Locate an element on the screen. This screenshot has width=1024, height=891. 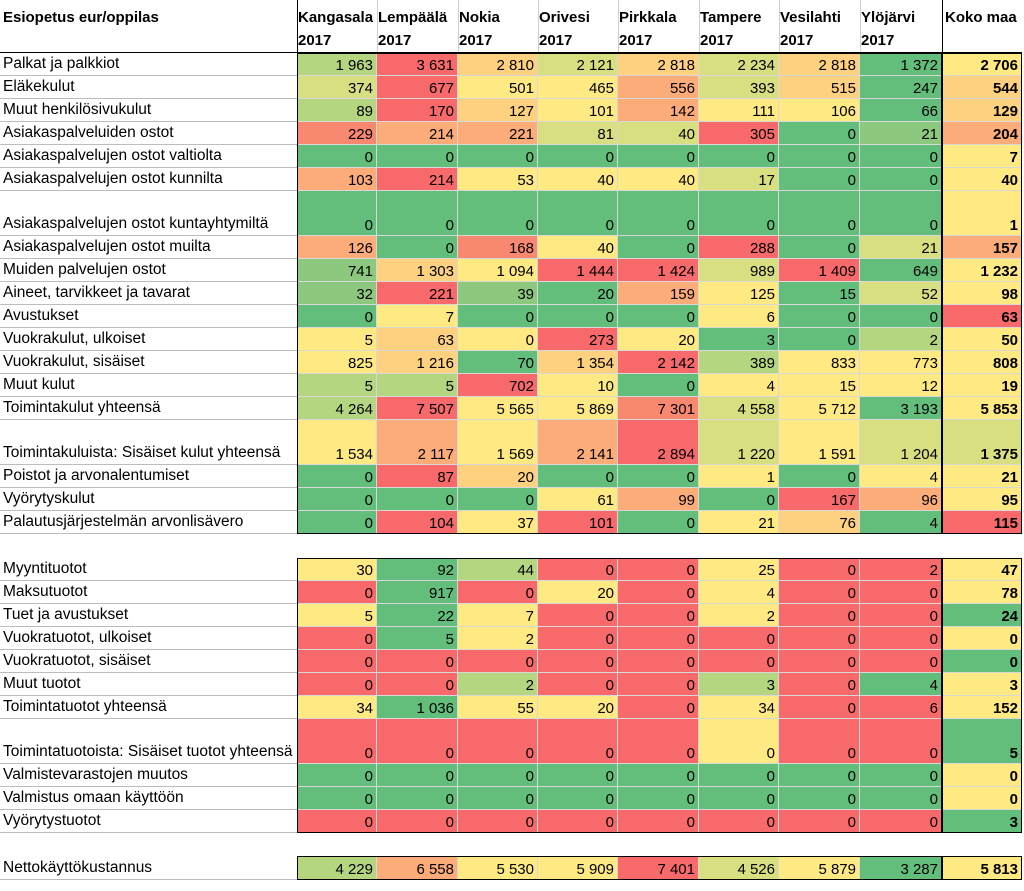
value-cell: 501 is located at coordinates (498, 87).